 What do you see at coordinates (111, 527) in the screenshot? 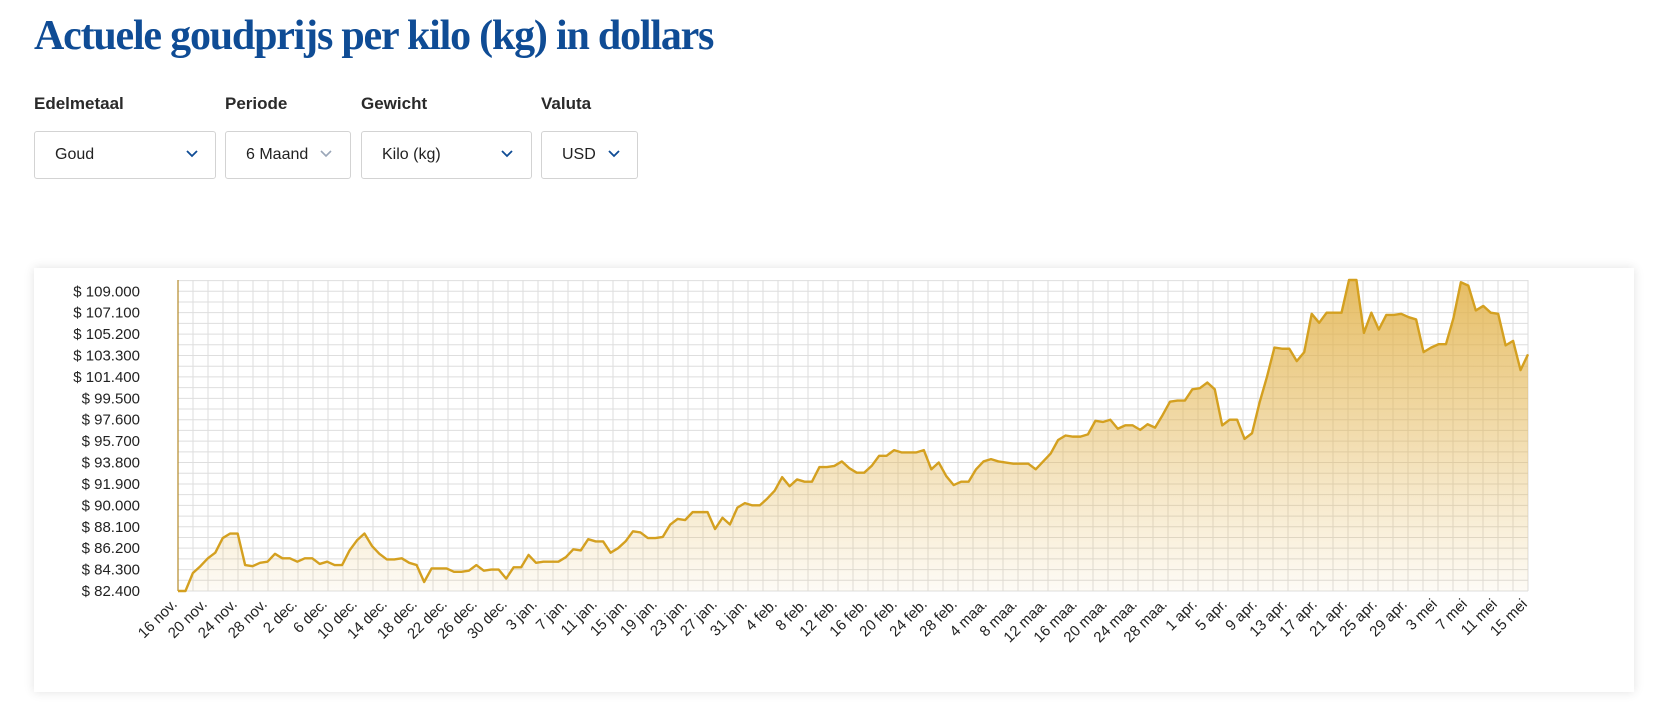
I see `y-tick-label: $ 88.100` at bounding box center [111, 527].